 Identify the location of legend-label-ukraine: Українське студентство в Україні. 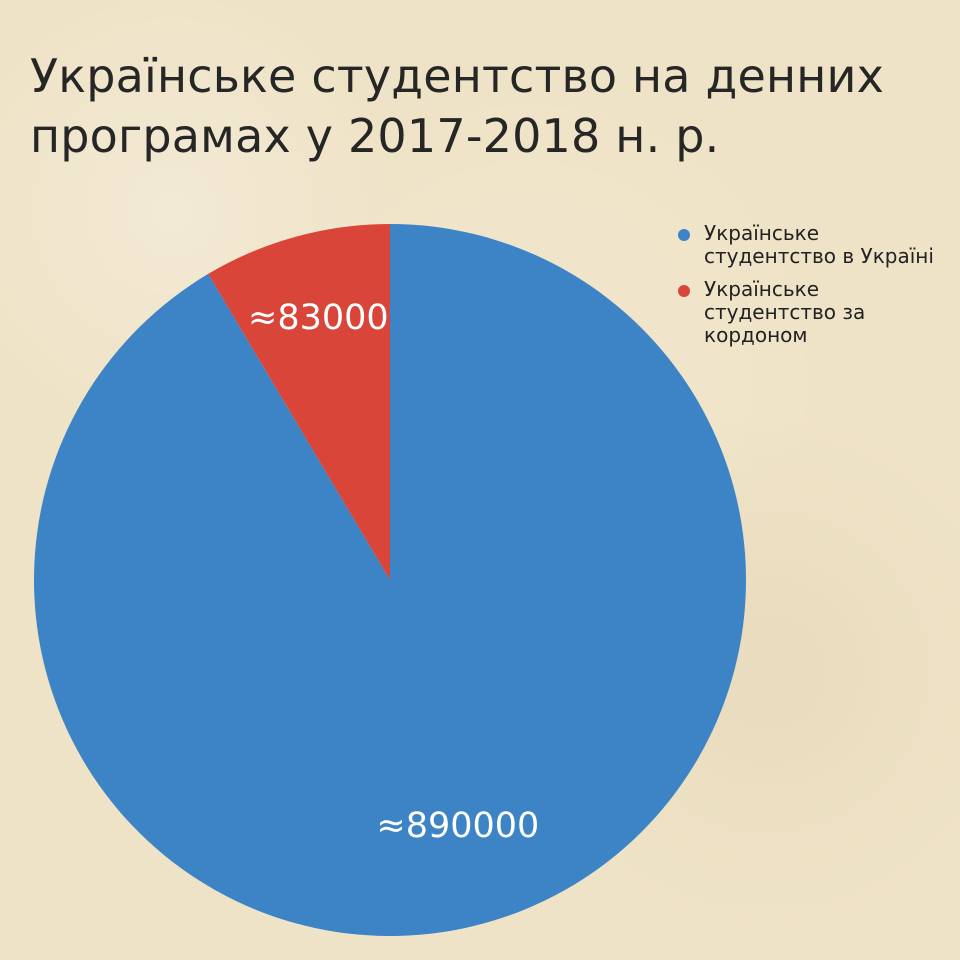
(819, 244).